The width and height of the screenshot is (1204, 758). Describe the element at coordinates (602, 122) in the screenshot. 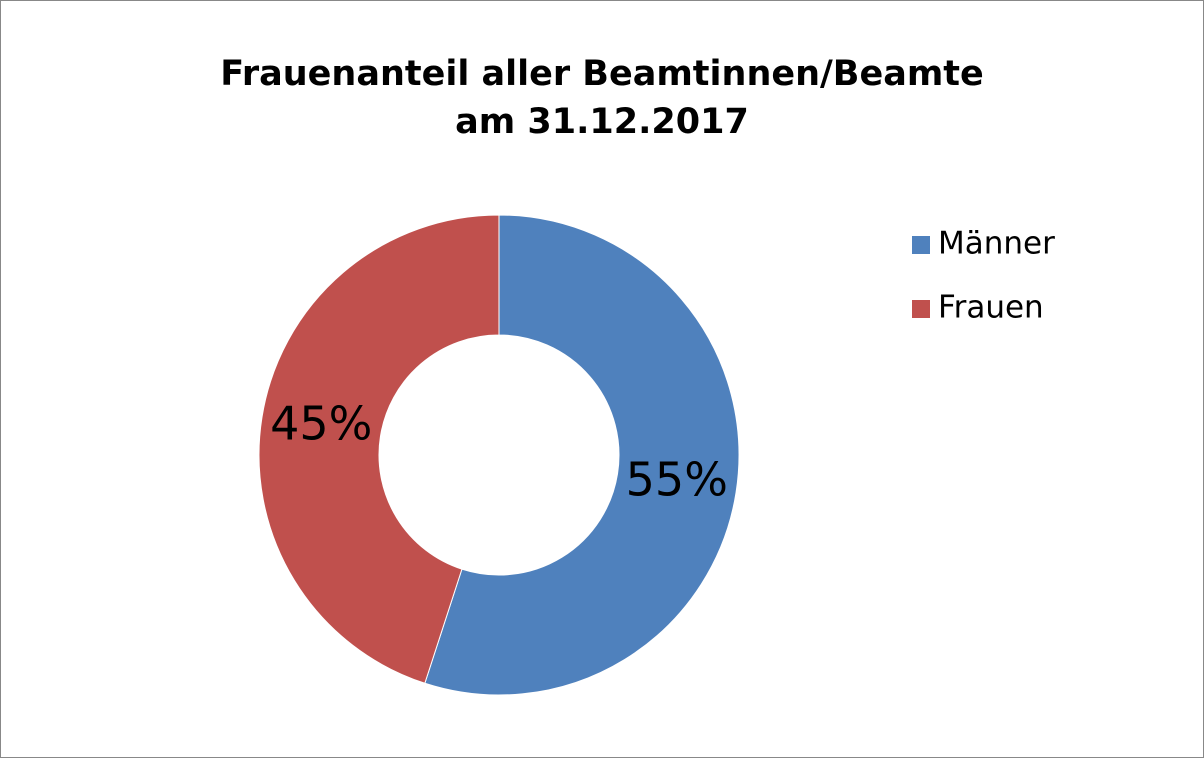

I see `chart-title: am 31.12.2017` at that location.